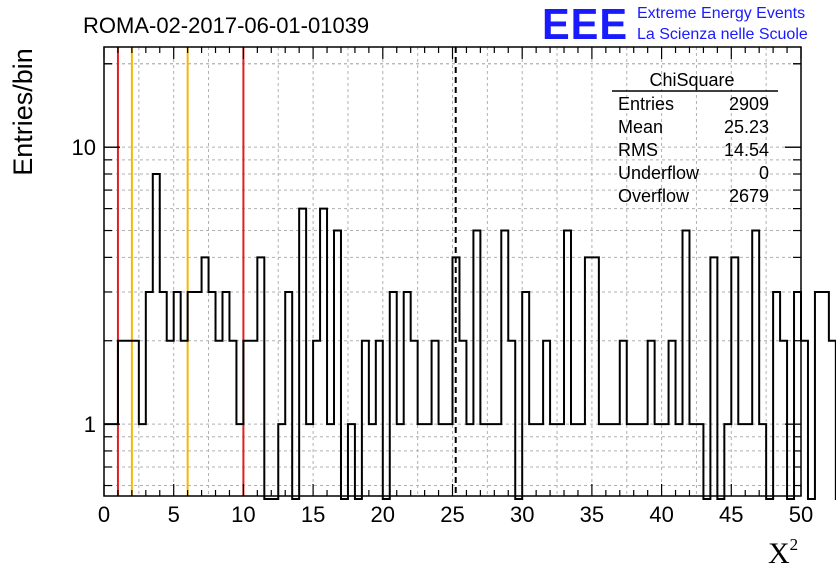 This screenshot has height=572, width=836. Describe the element at coordinates (691, 80) in the screenshot. I see `stats-title: ChiSquare` at that location.